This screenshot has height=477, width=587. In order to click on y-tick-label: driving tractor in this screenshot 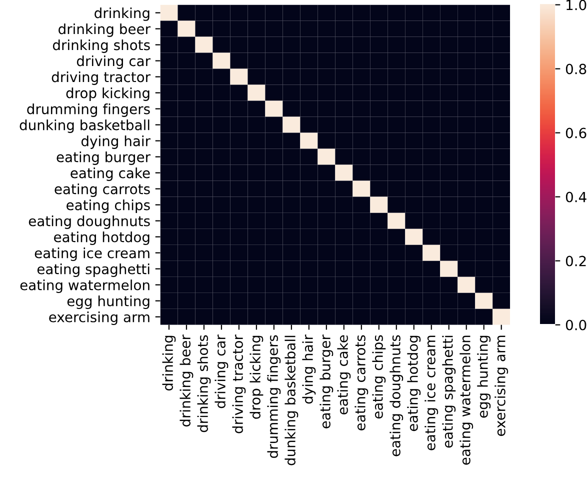, I will do `click(101, 78)`.